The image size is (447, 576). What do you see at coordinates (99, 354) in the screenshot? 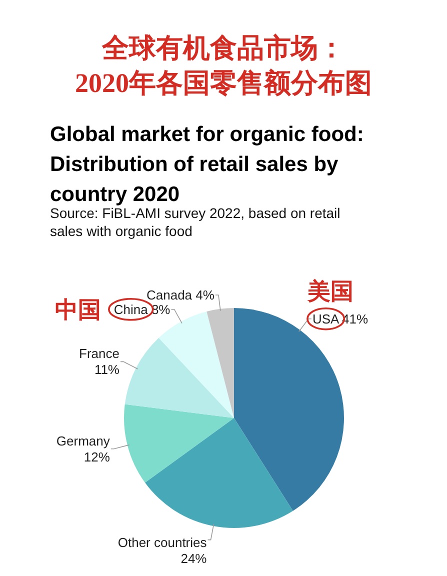
I see `slice-label: France` at bounding box center [99, 354].